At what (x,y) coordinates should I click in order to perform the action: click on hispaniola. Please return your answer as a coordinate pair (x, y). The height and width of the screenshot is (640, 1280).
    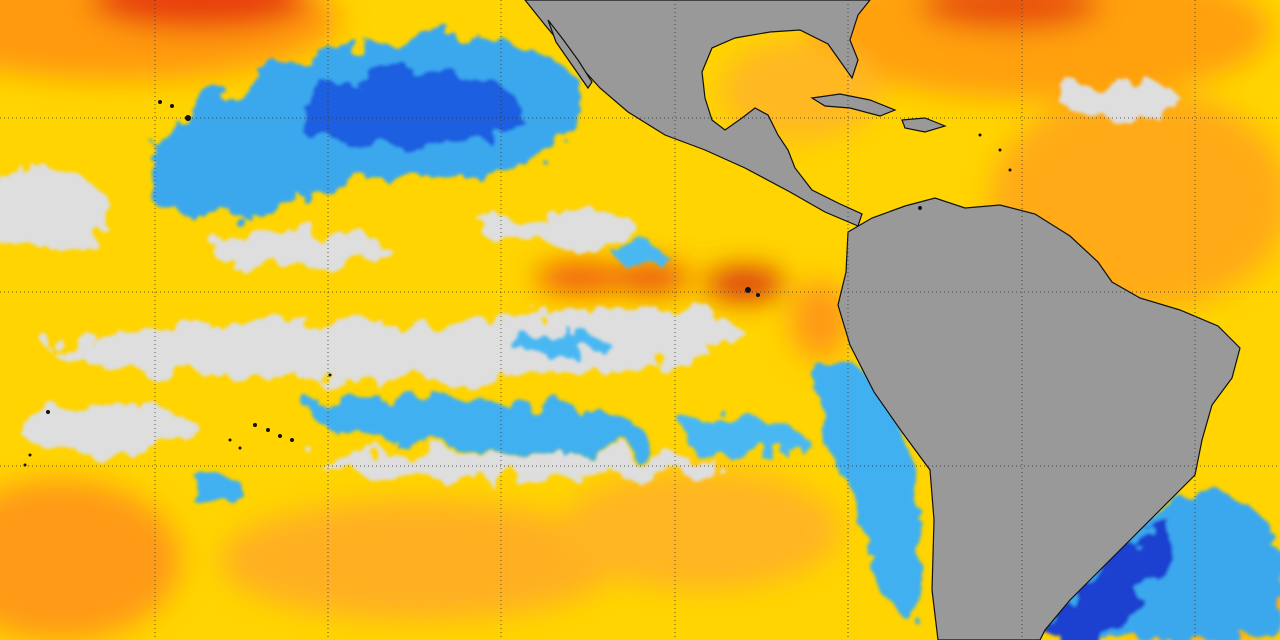
    Looking at the image, I should click on (924, 125).